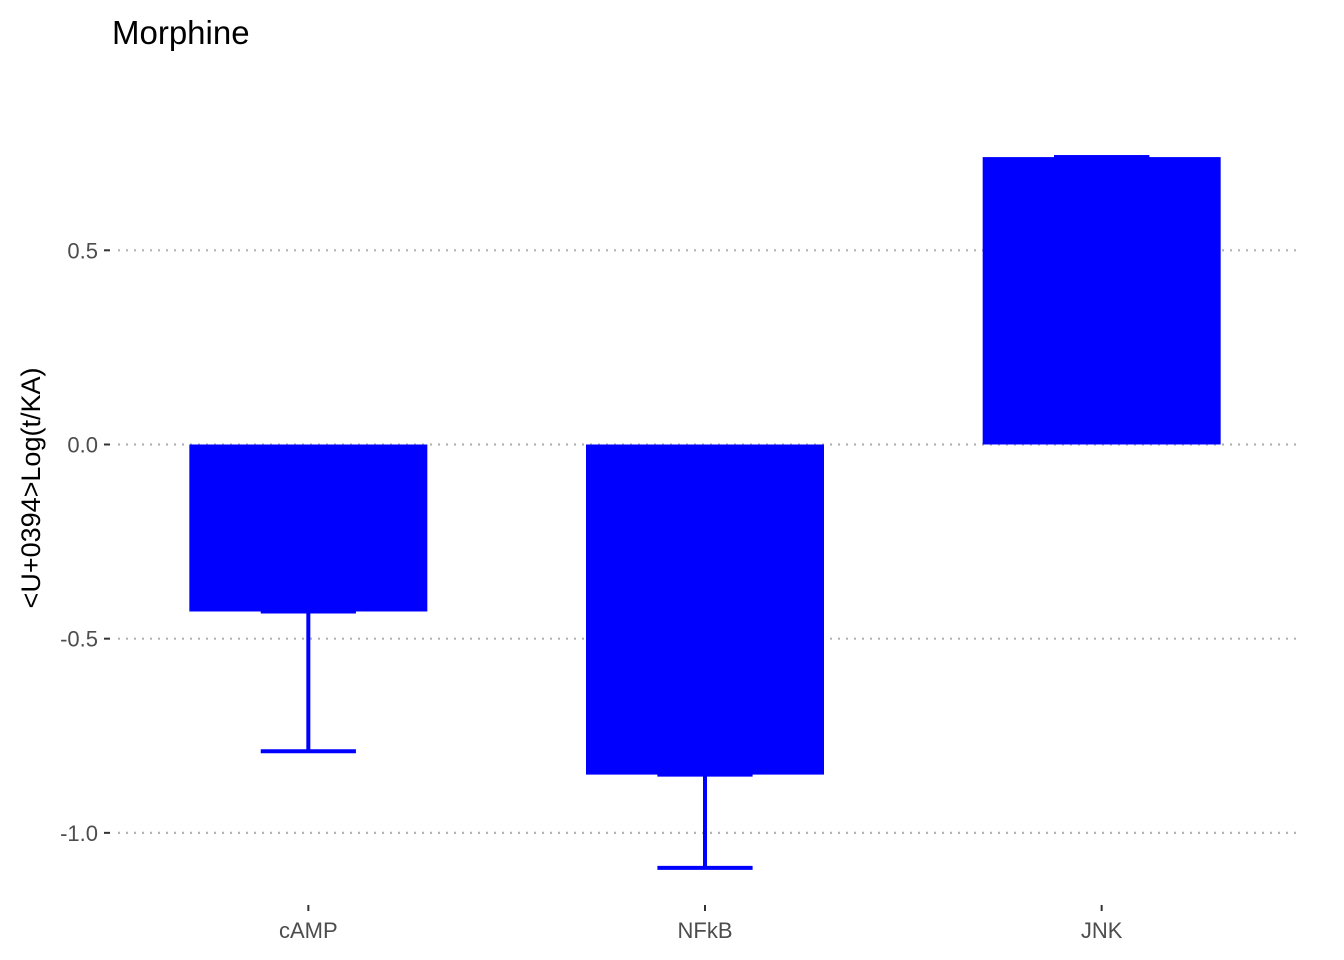 The image size is (1344, 960). Describe the element at coordinates (308, 930) in the screenshot. I see `x-tick-label: cAMP` at that location.